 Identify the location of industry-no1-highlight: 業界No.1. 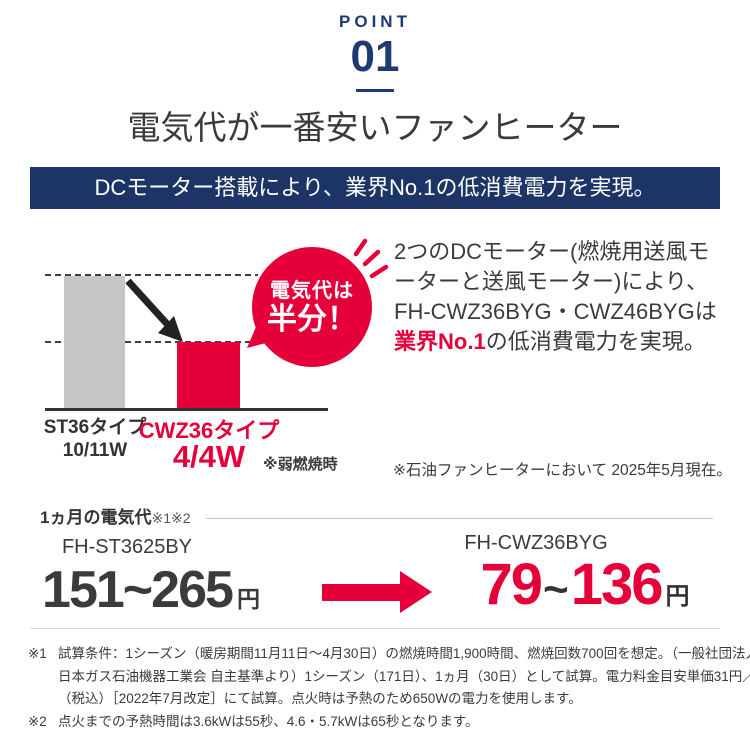
(440, 341).